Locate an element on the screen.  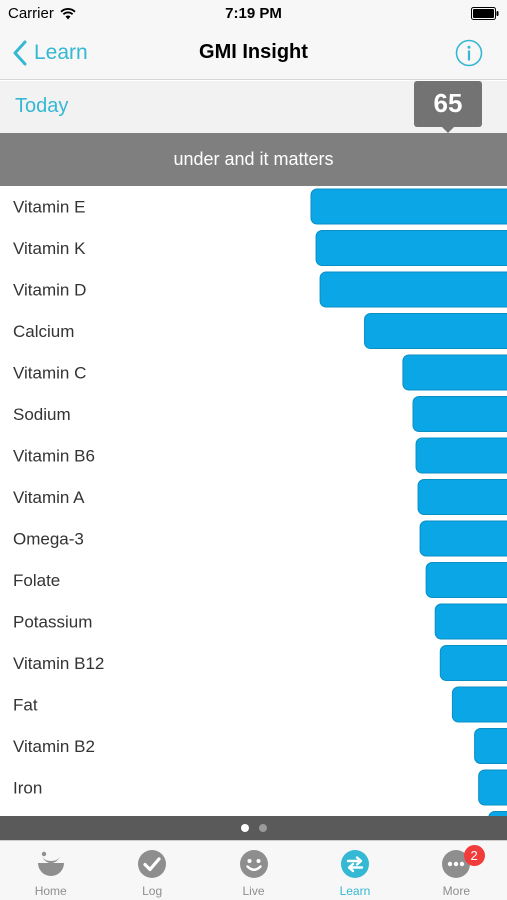
today-label: Today is located at coordinates (42, 106).